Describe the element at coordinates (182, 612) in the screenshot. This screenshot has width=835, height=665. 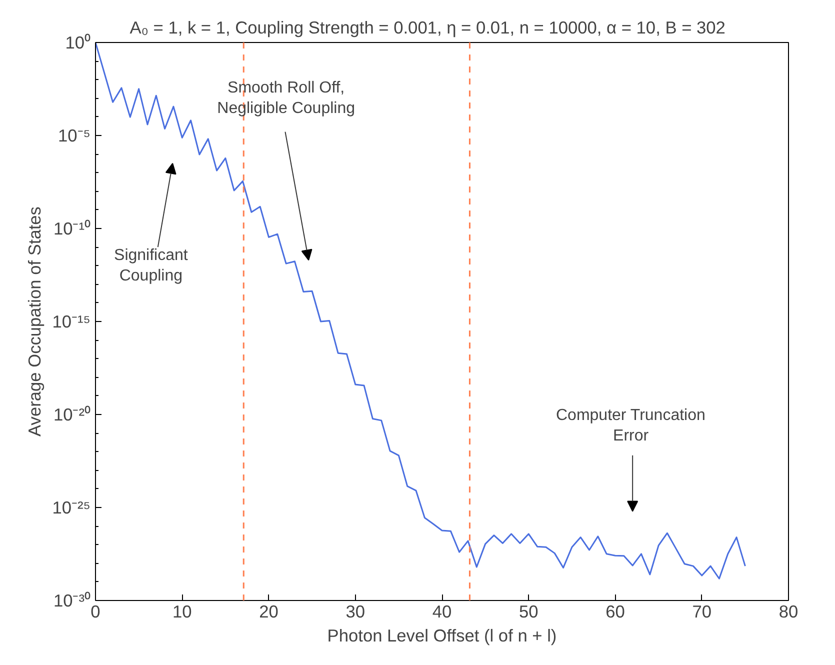
I see `x-tick-label: 10` at that location.